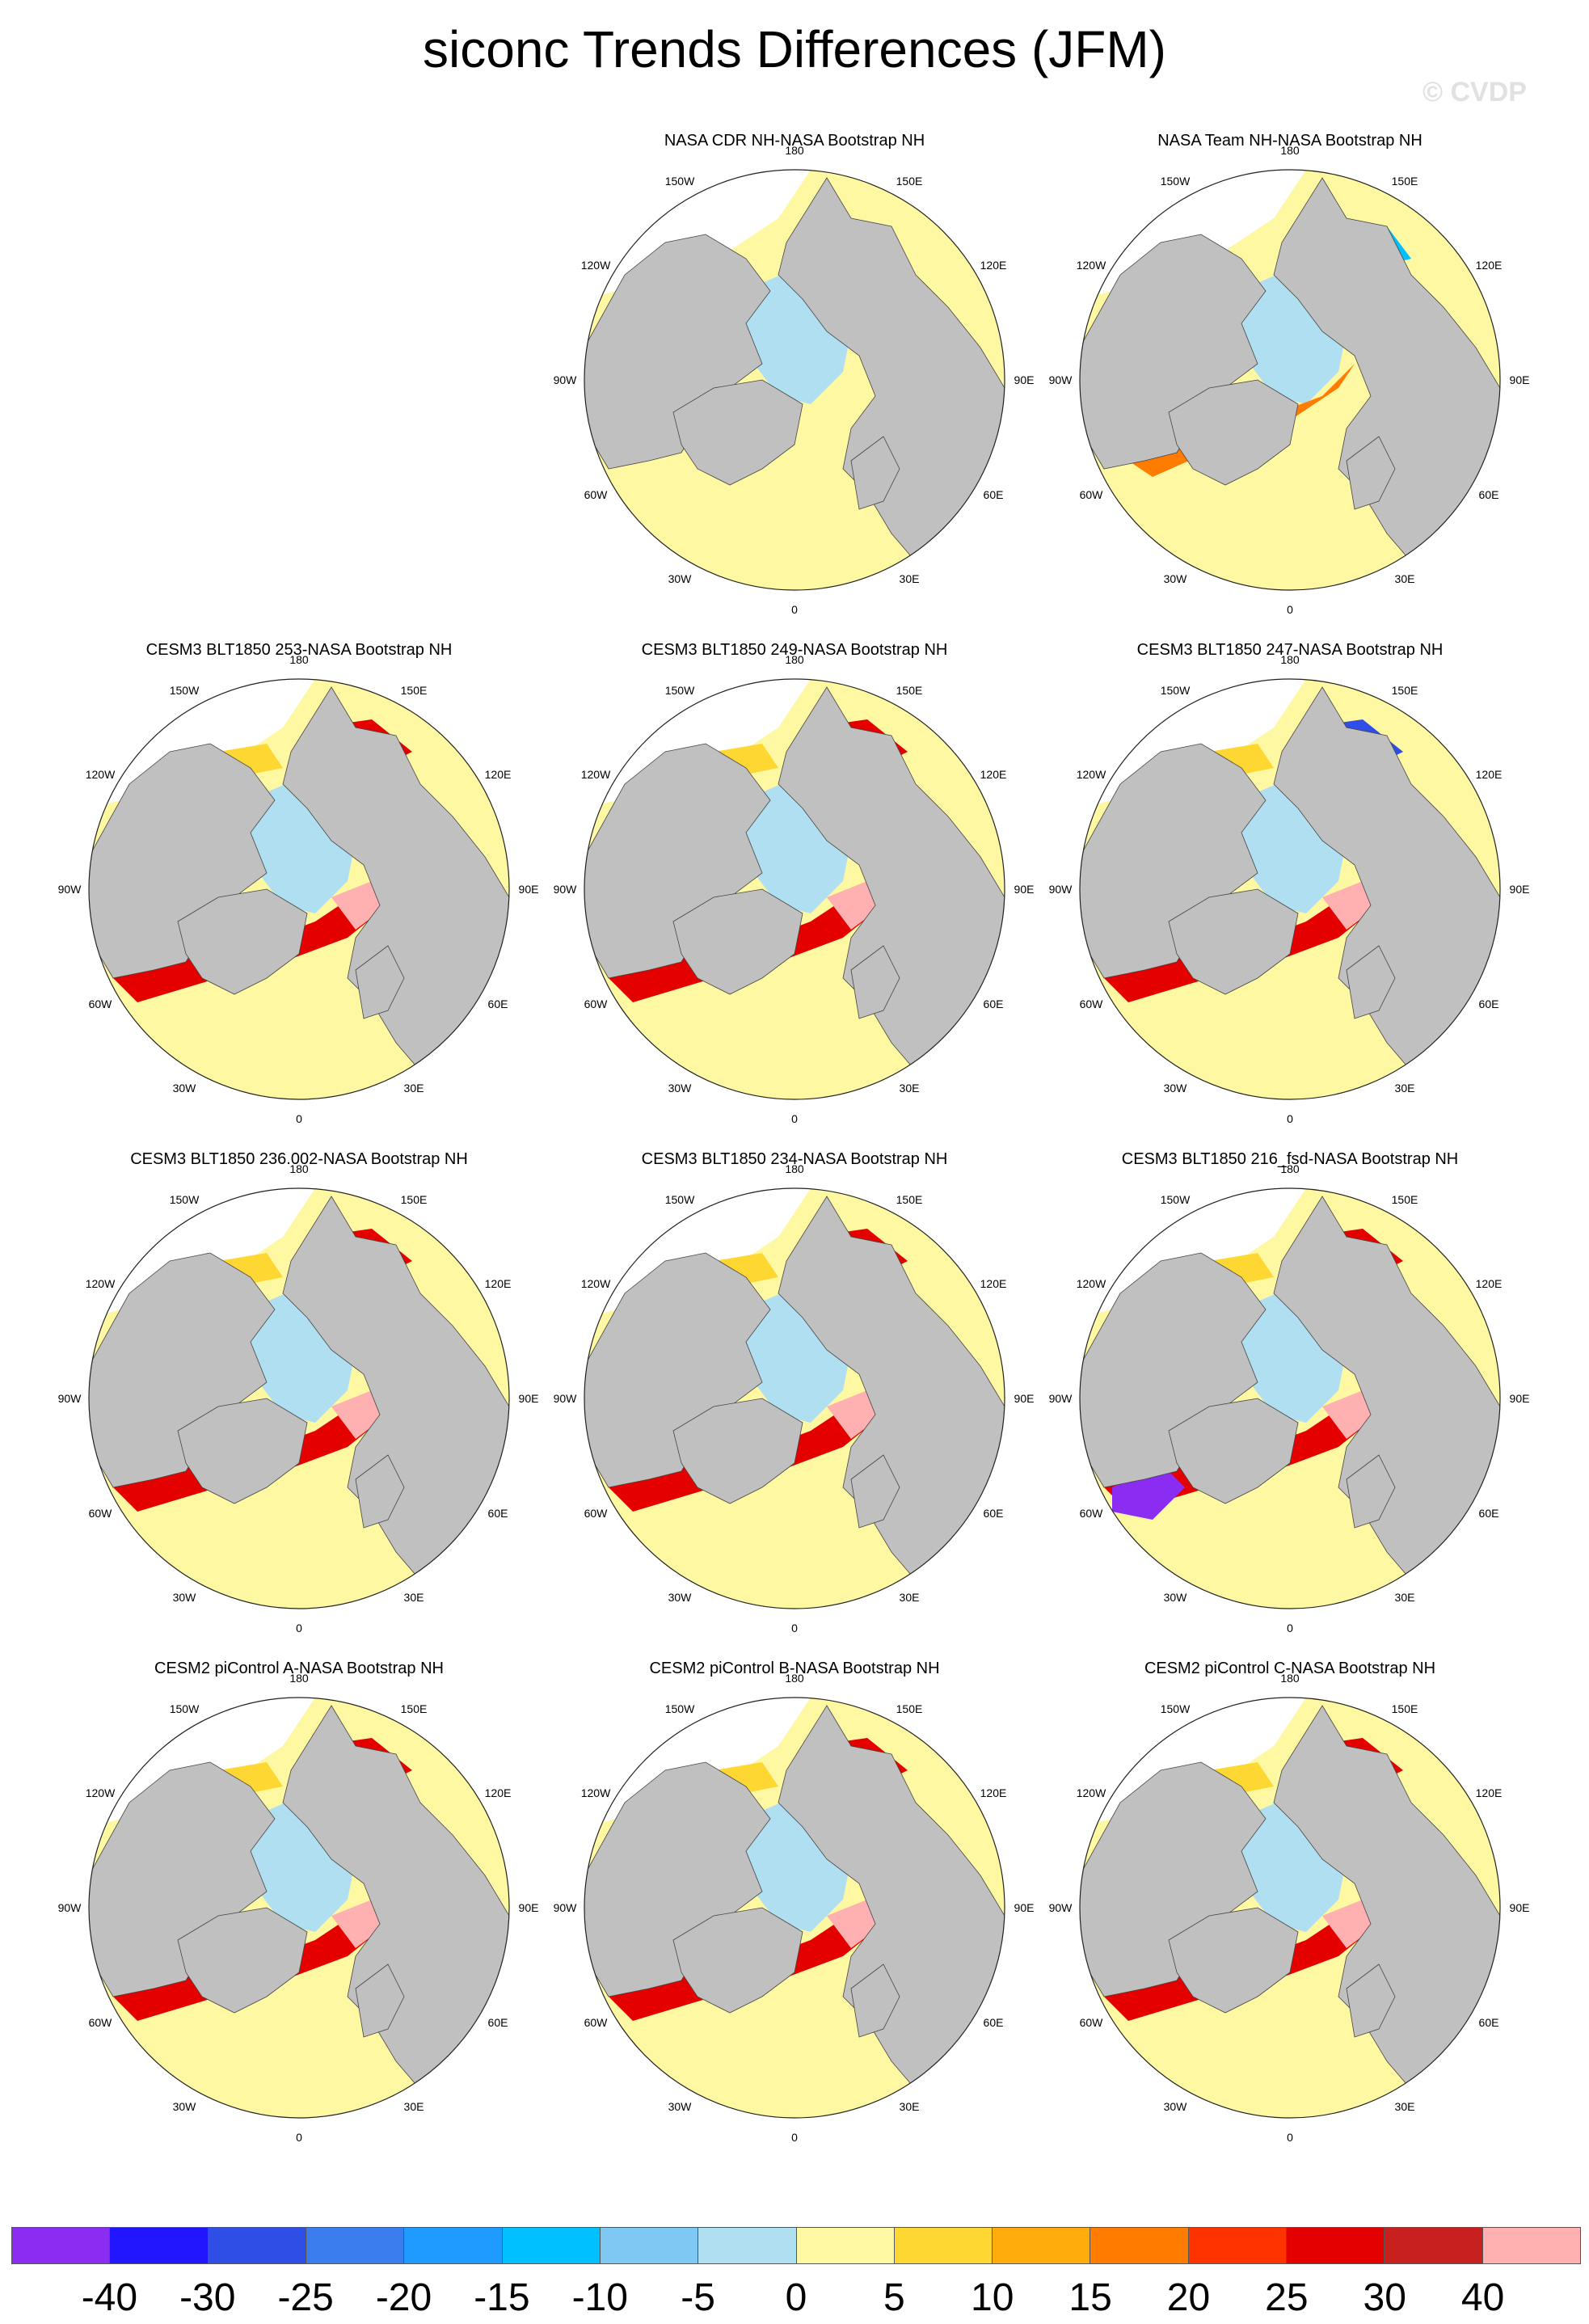  I want to click on longitude-label: 120W, so click(596, 775).